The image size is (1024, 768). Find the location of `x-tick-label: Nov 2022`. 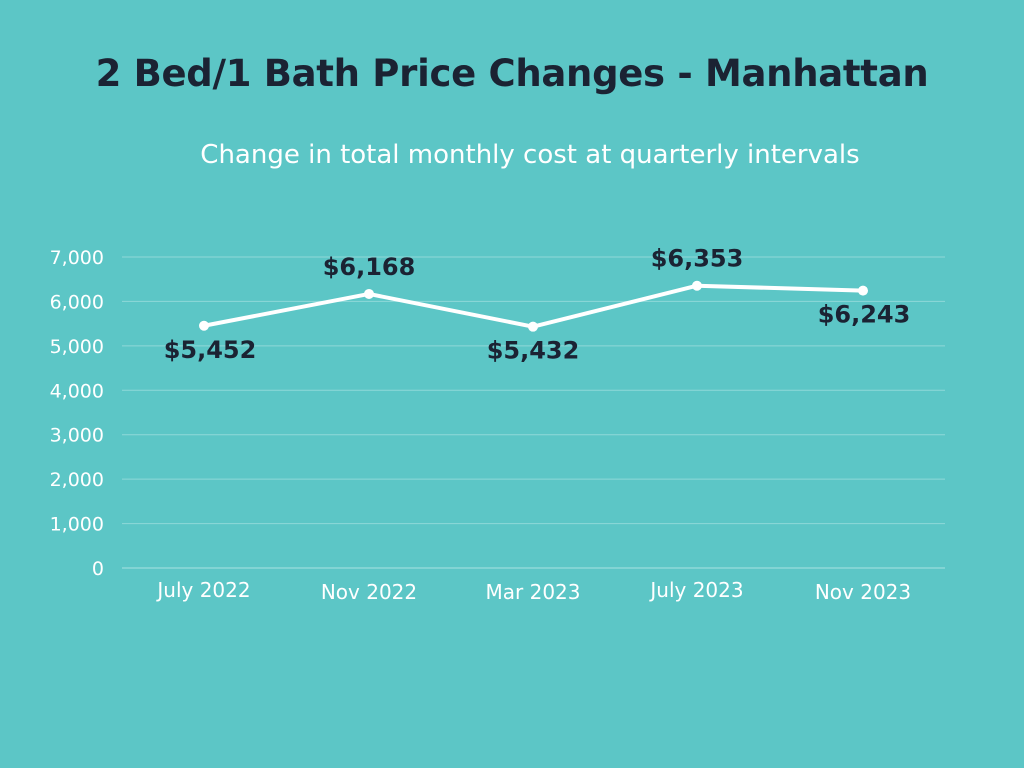

x-tick-label: Nov 2022 is located at coordinates (369, 592).